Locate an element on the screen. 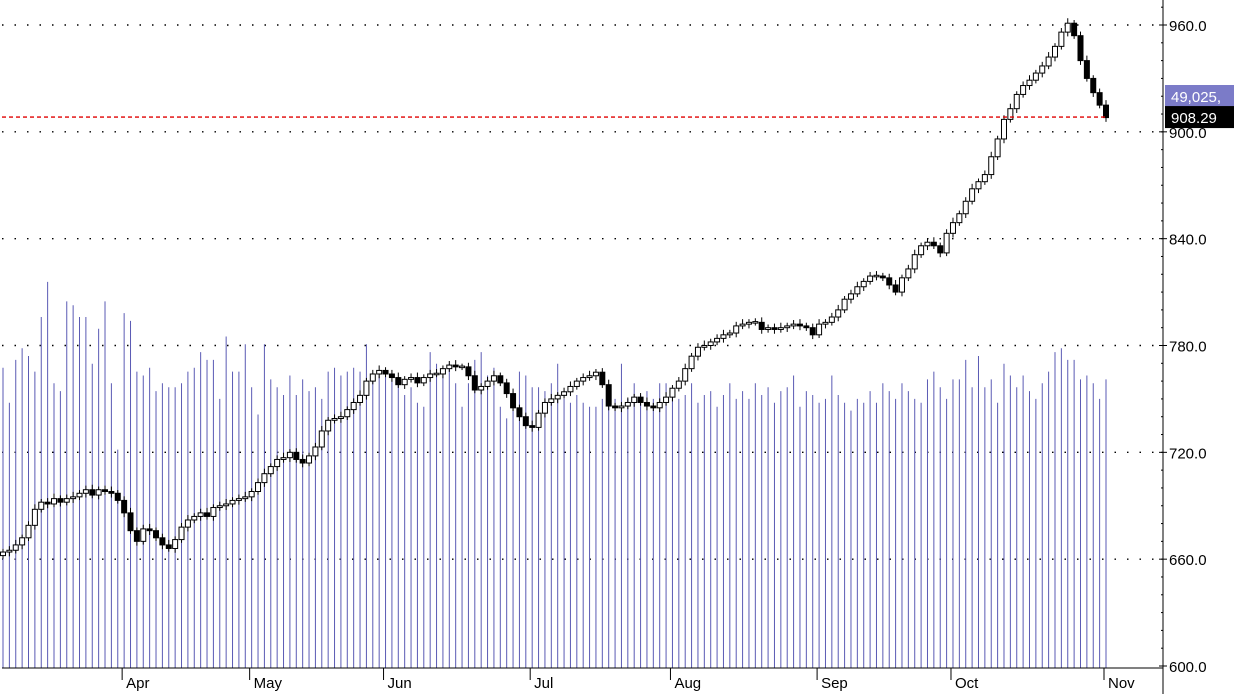  price-tick-label: 840.0 is located at coordinates (1188, 240).